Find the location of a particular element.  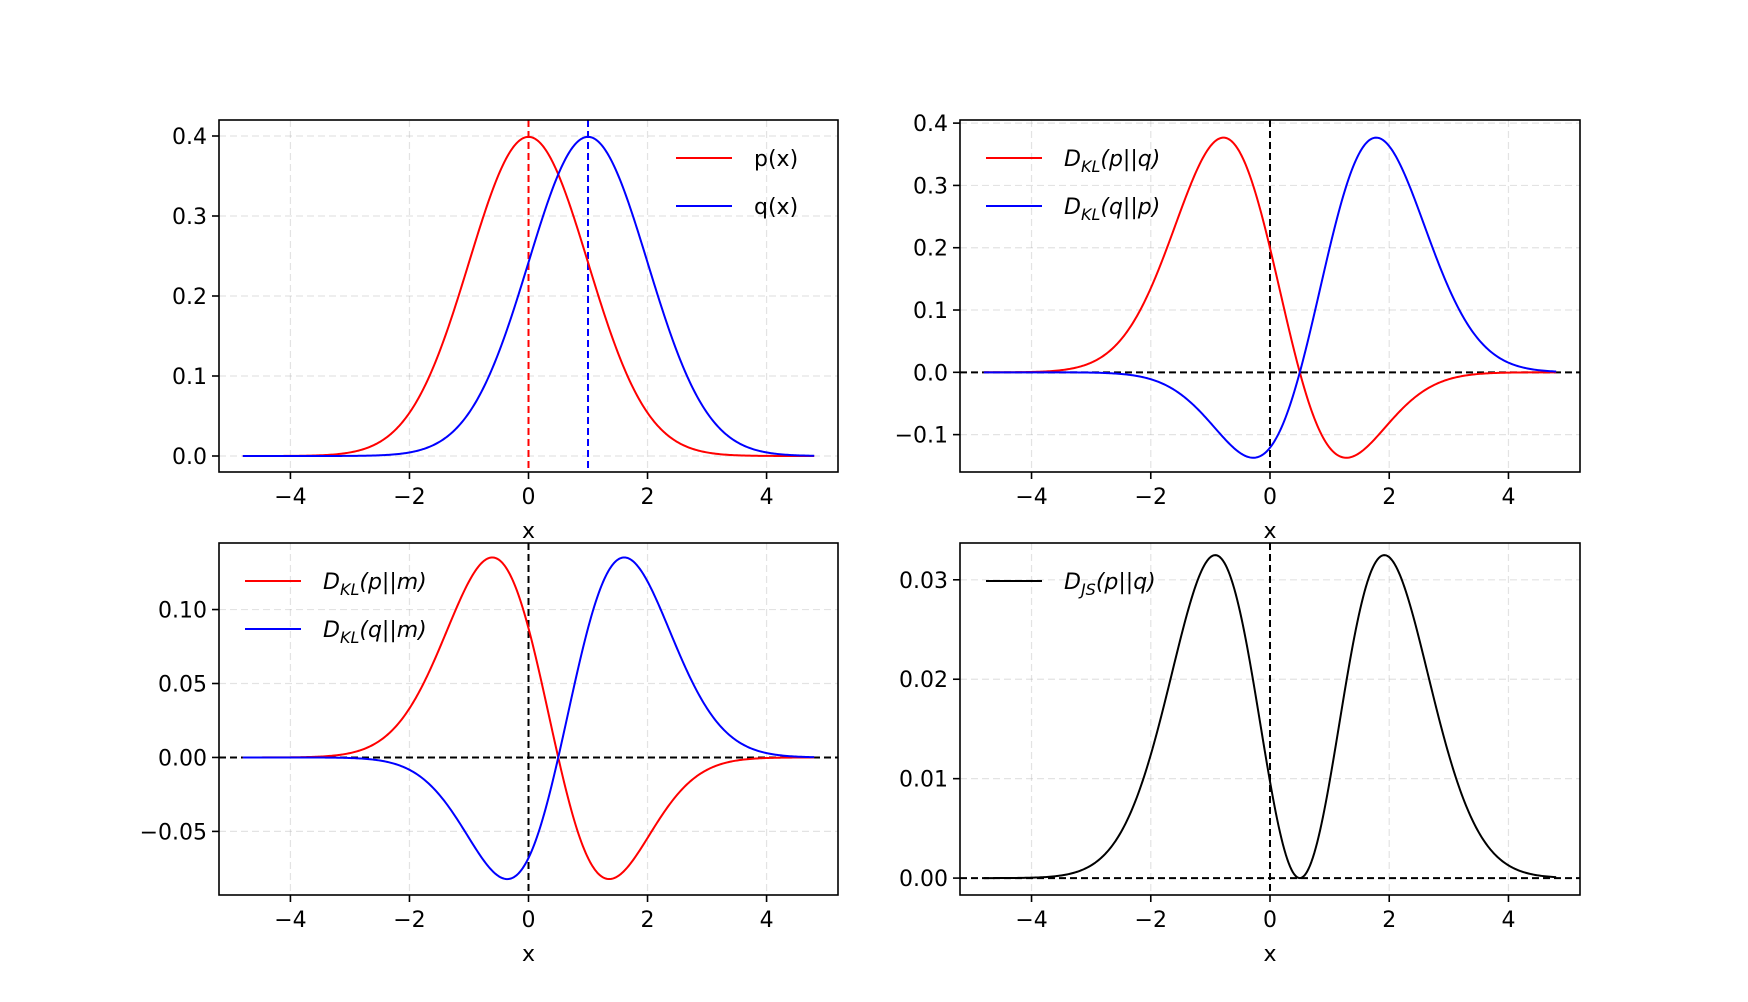

series-line-p is located at coordinates (528, 296).